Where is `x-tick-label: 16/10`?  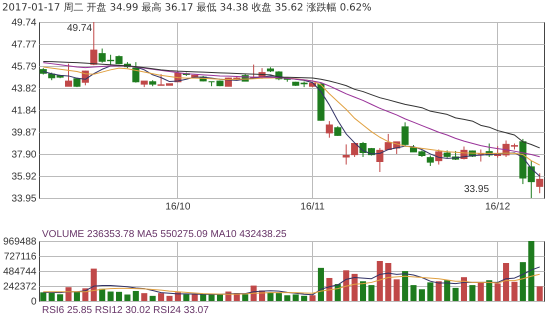 x-tick-label: 16/10 is located at coordinates (178, 207).